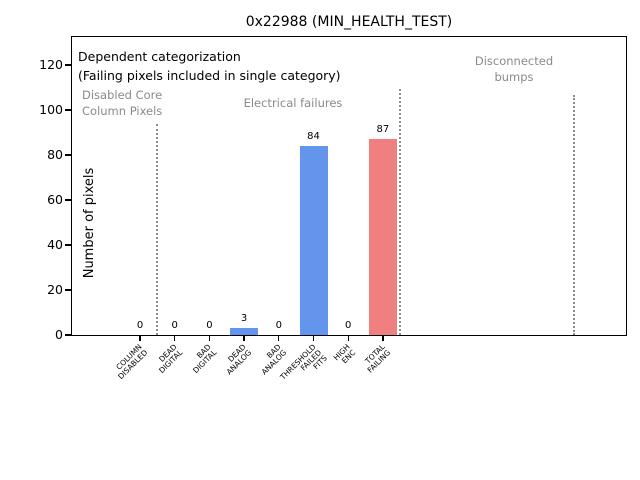 The width and height of the screenshot is (640, 480). I want to click on y-tick-label: 80, so click(55, 154).